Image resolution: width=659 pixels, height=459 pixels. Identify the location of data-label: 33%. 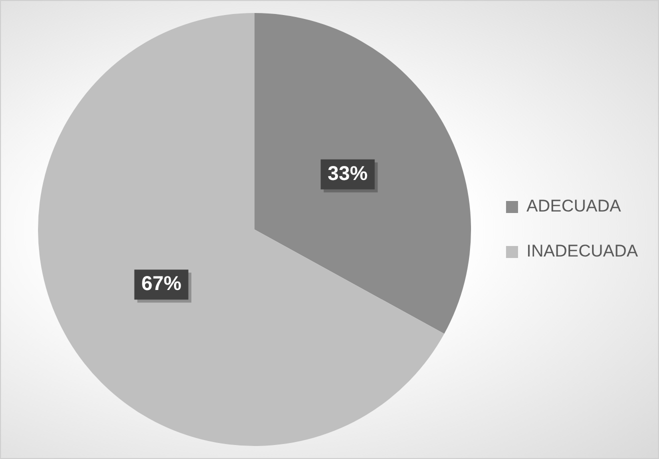
(348, 173).